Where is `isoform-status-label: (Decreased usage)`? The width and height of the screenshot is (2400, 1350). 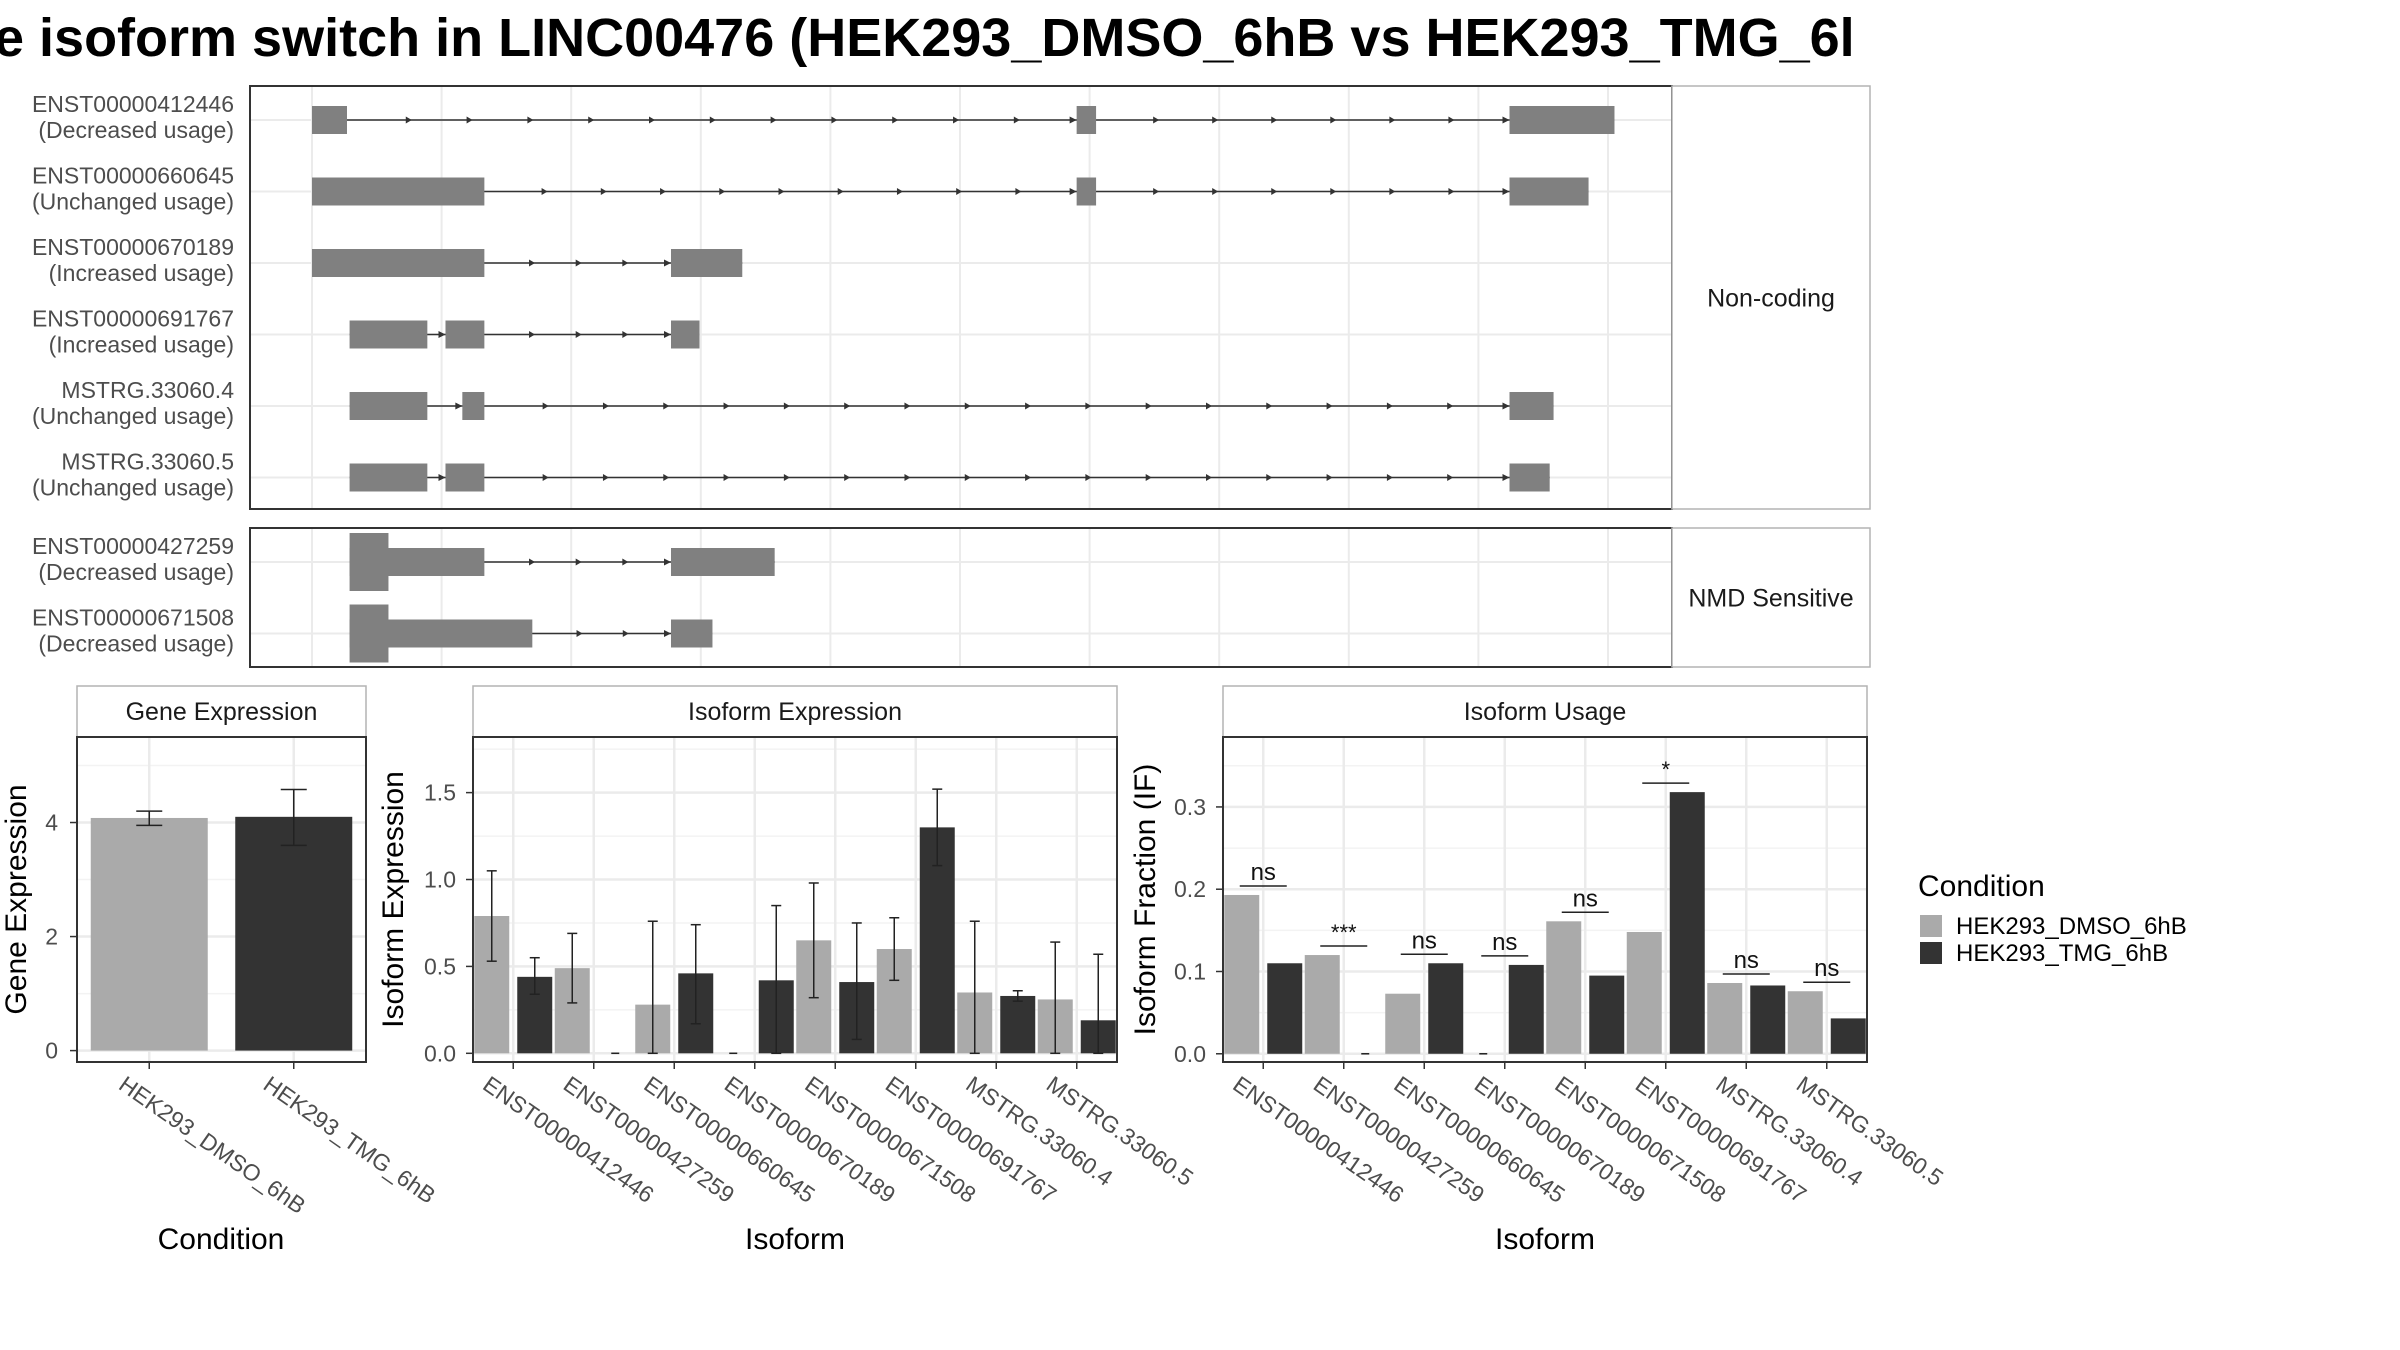 isoform-status-label: (Decreased usage) is located at coordinates (136, 130).